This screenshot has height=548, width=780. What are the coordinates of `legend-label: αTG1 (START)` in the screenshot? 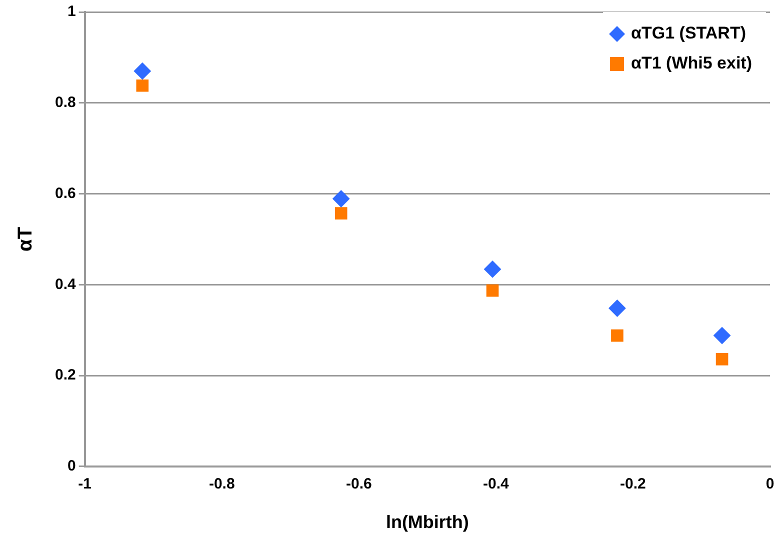 It's located at (688, 33).